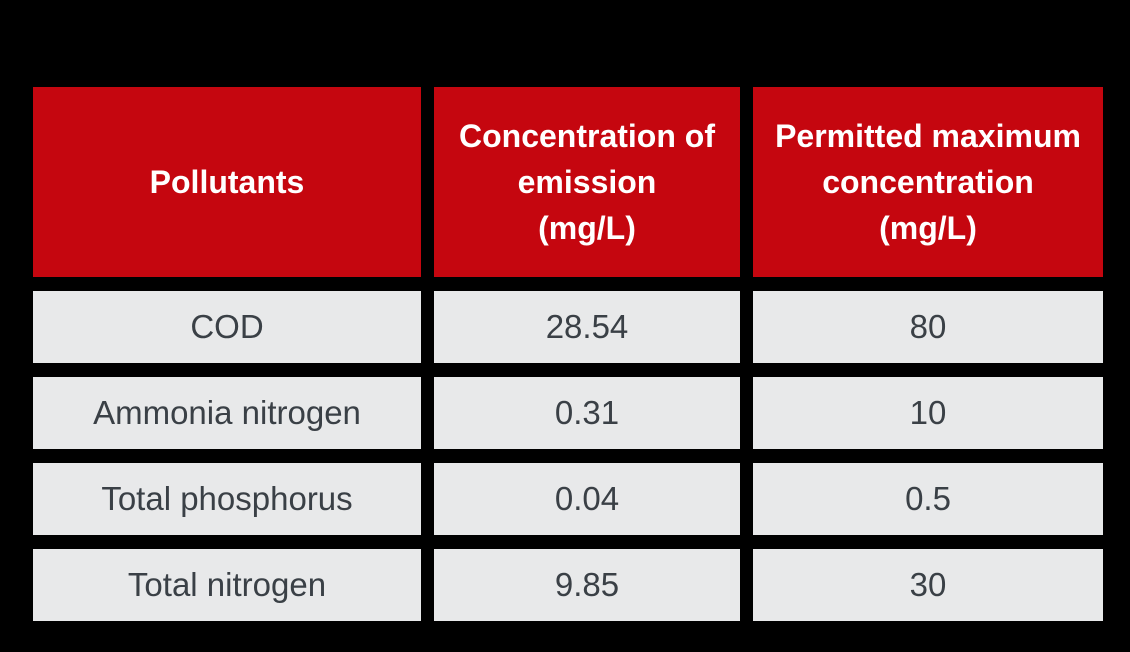 This screenshot has width=1130, height=652. I want to click on cell-cod-limit: 80, so click(928, 327).